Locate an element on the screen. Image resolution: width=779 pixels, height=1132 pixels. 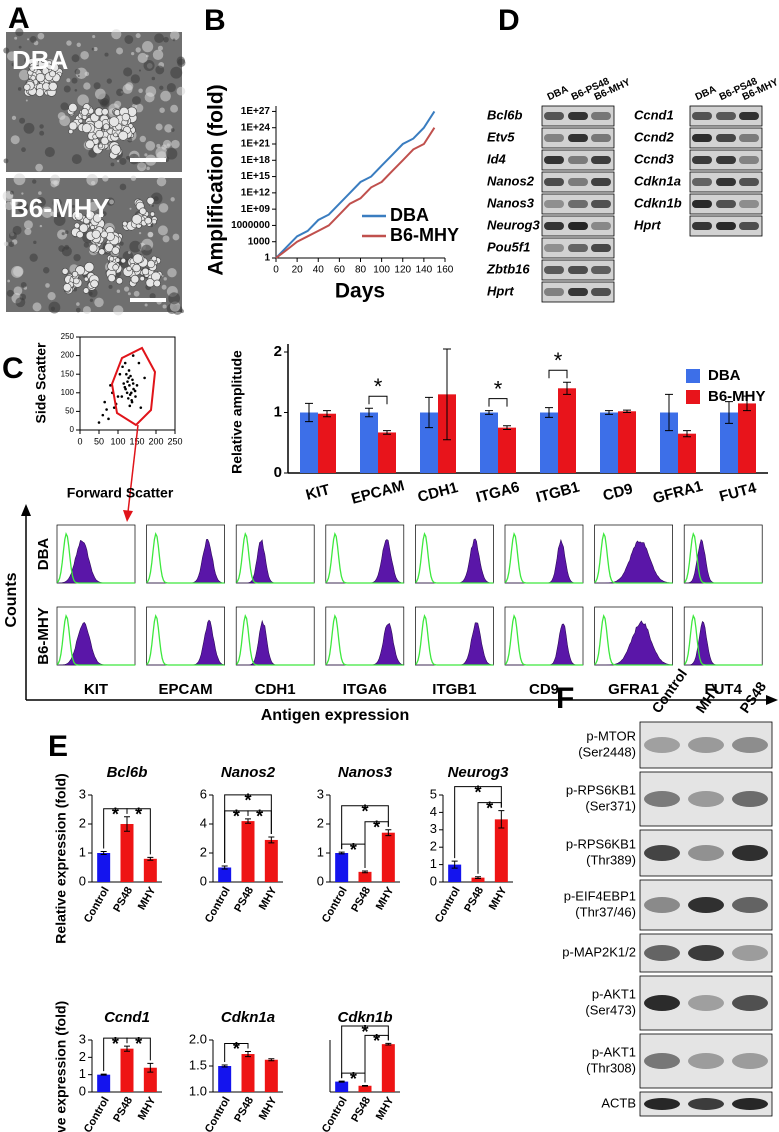
x-tick-label: 100 is located at coordinates (381, 270).